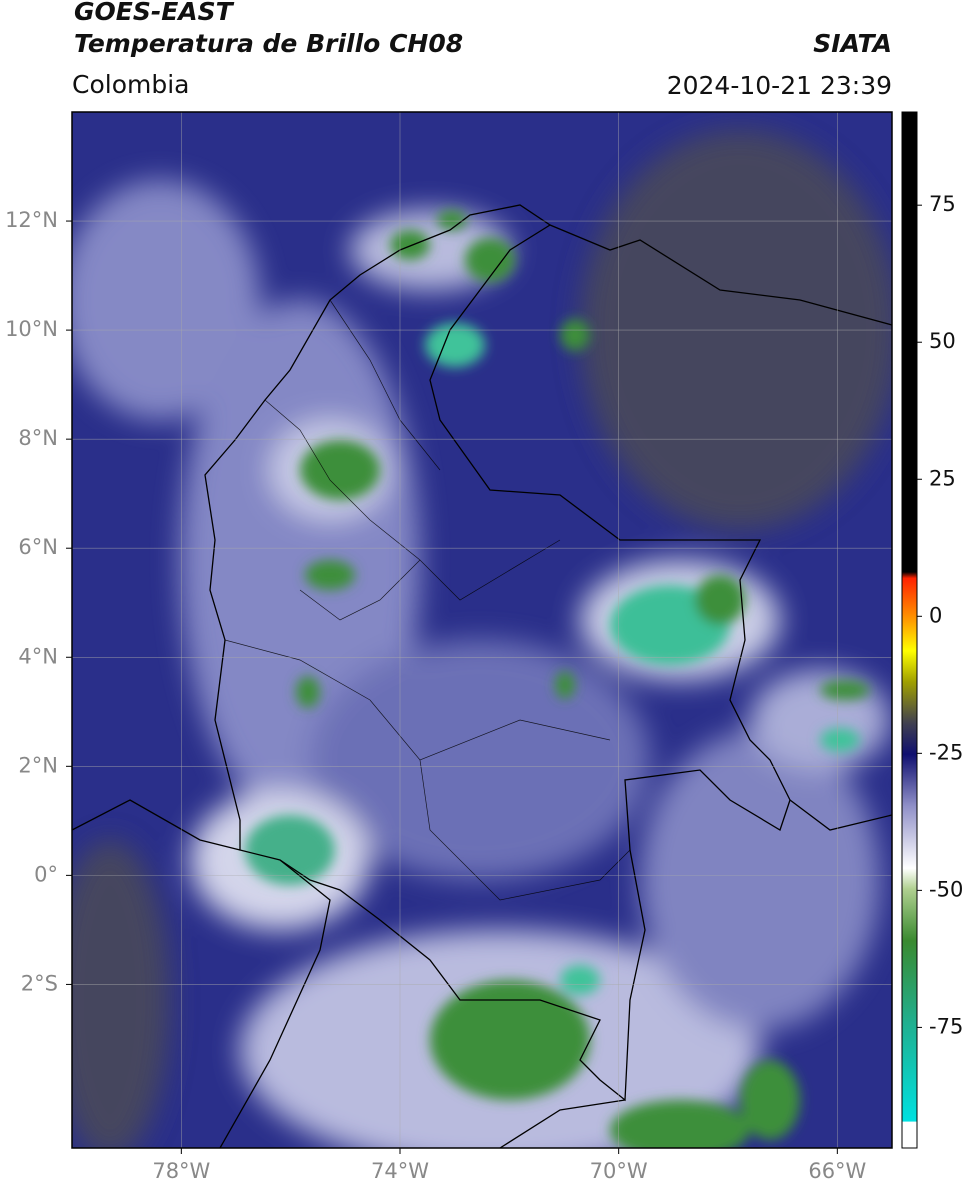 The width and height of the screenshot is (966, 1194). I want to click on colorbar-tick-label: -25, so click(946, 752).